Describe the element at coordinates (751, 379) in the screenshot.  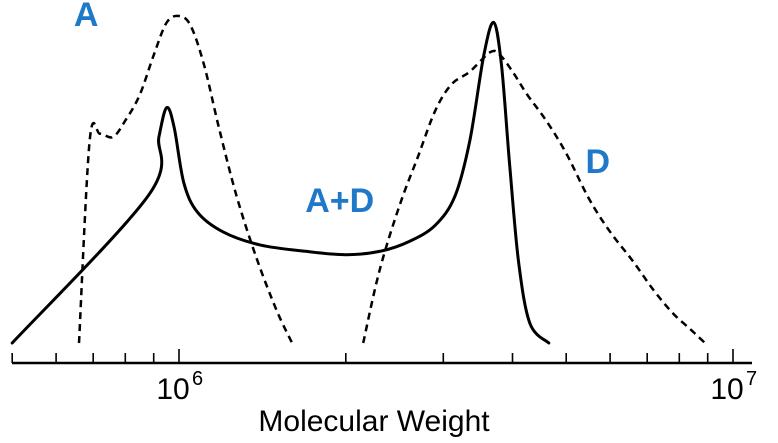
I see `x-tick-label-exponent: 7` at that location.